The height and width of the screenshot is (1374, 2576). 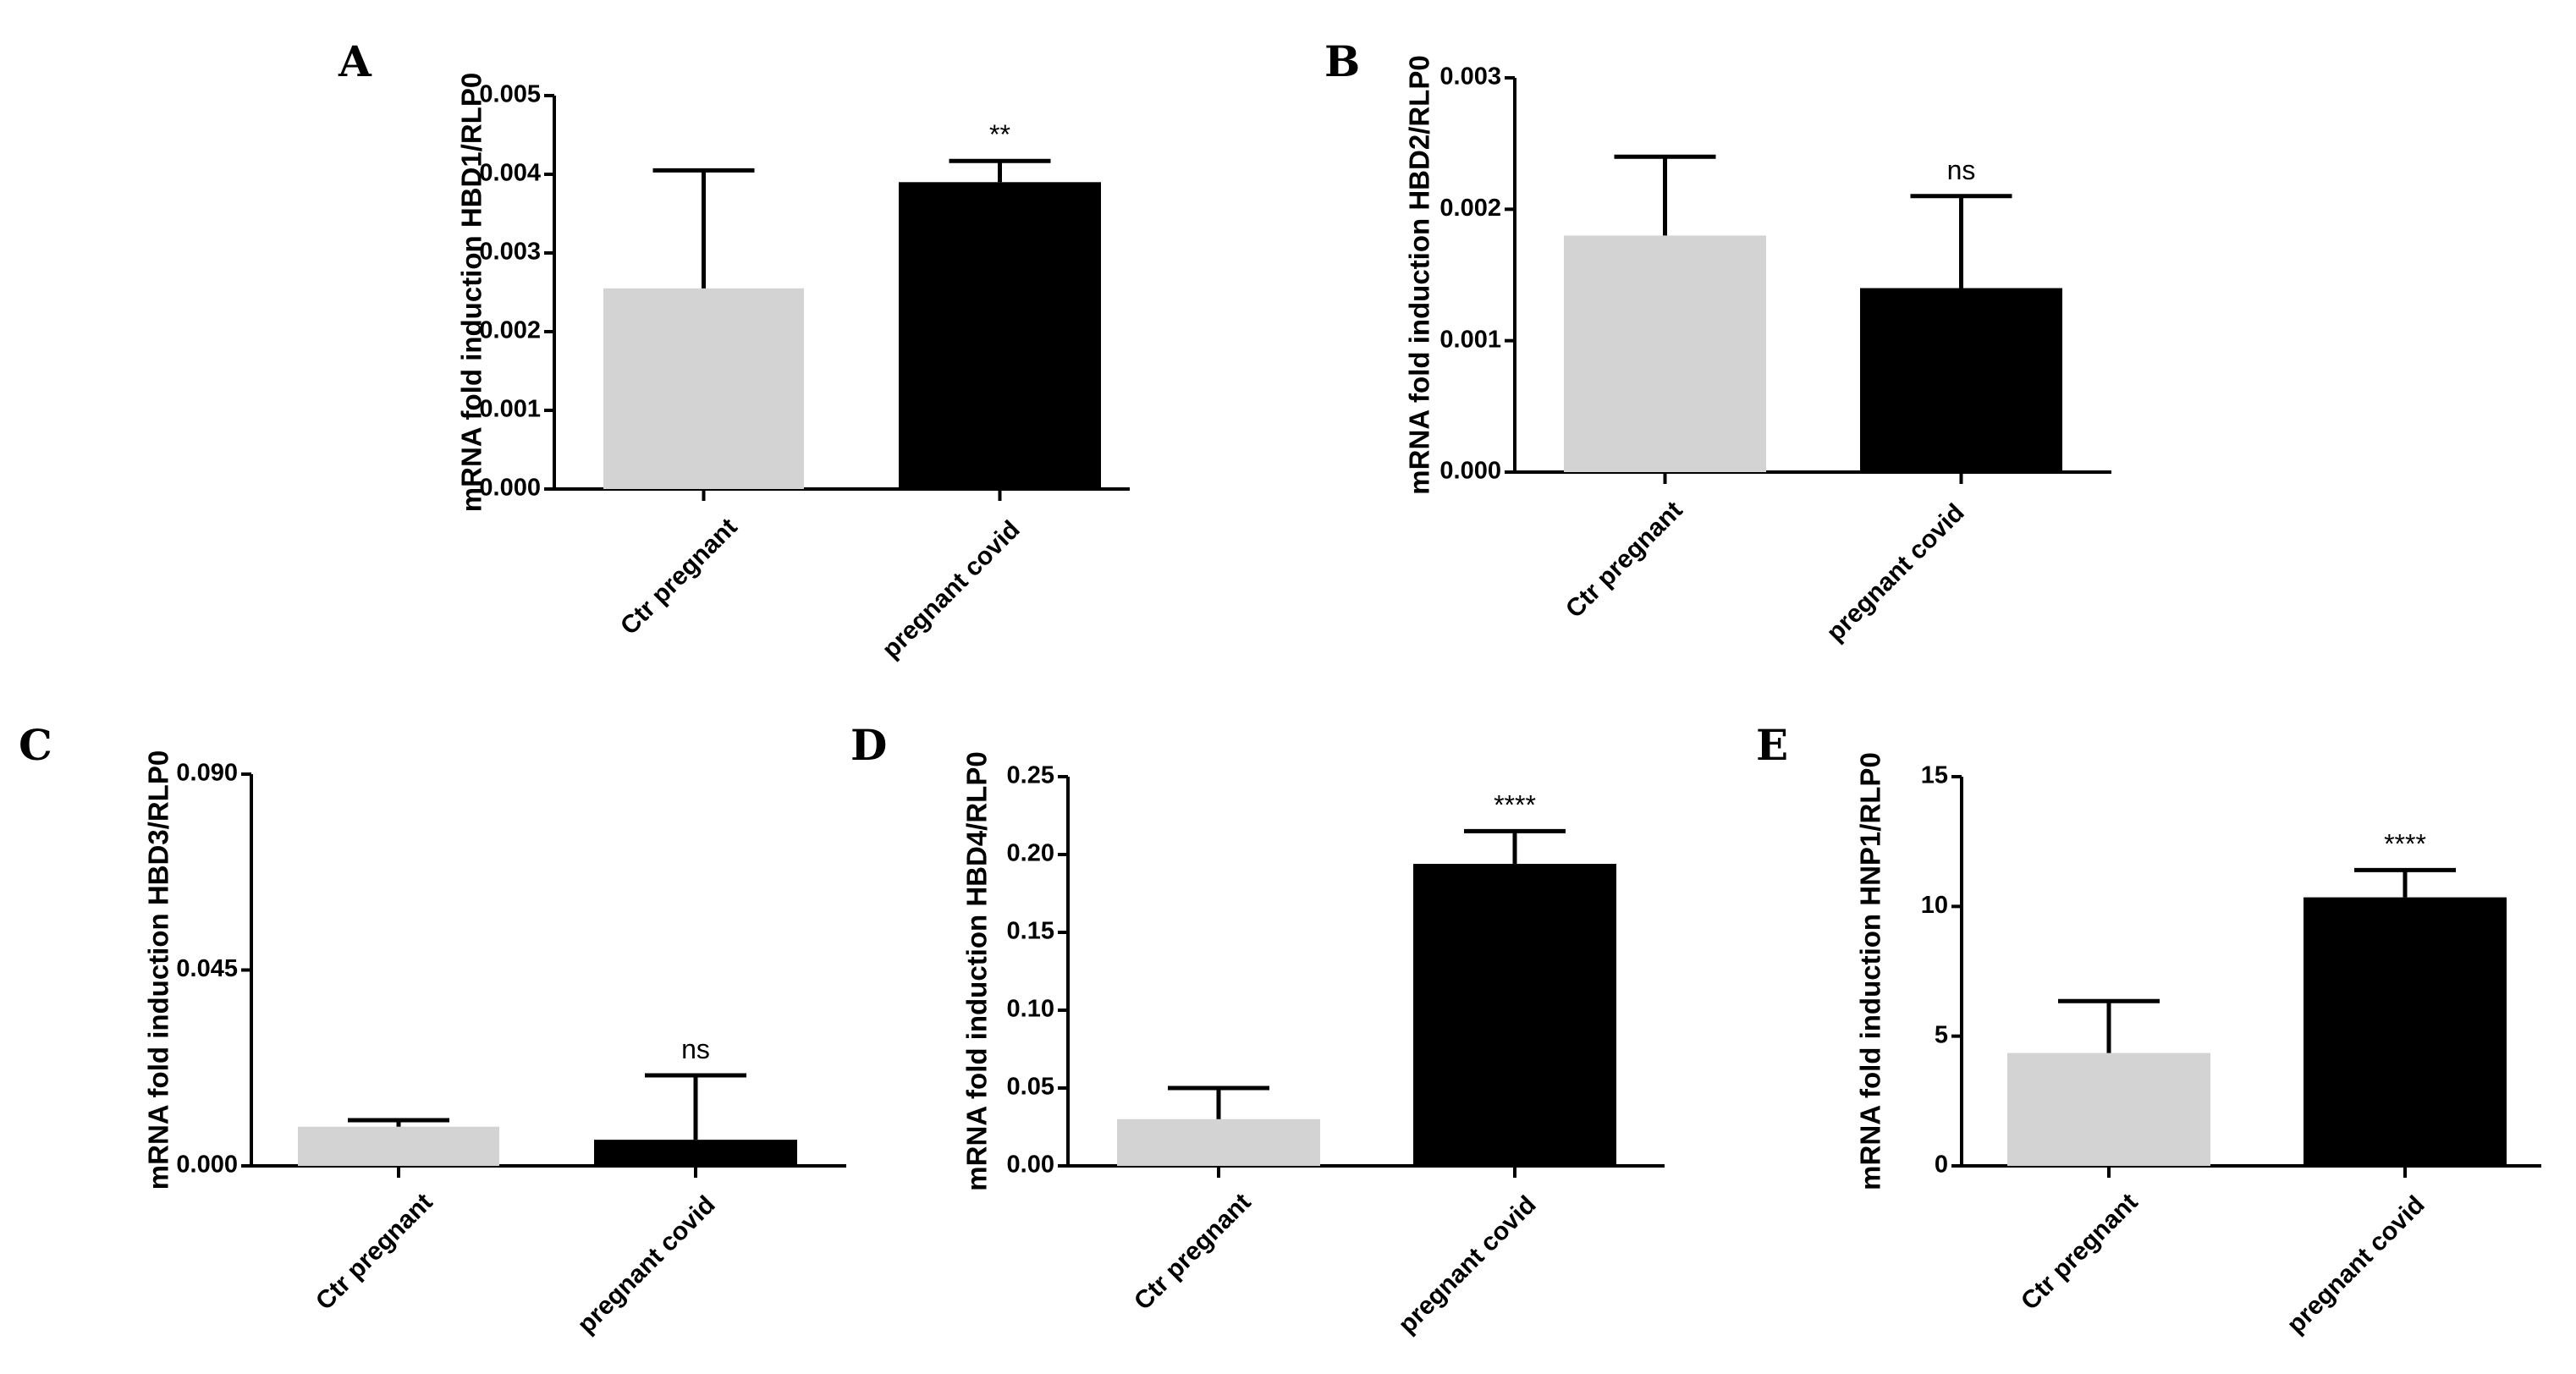 What do you see at coordinates (1030, 1087) in the screenshot?
I see `y-tick-label: 0.05` at bounding box center [1030, 1087].